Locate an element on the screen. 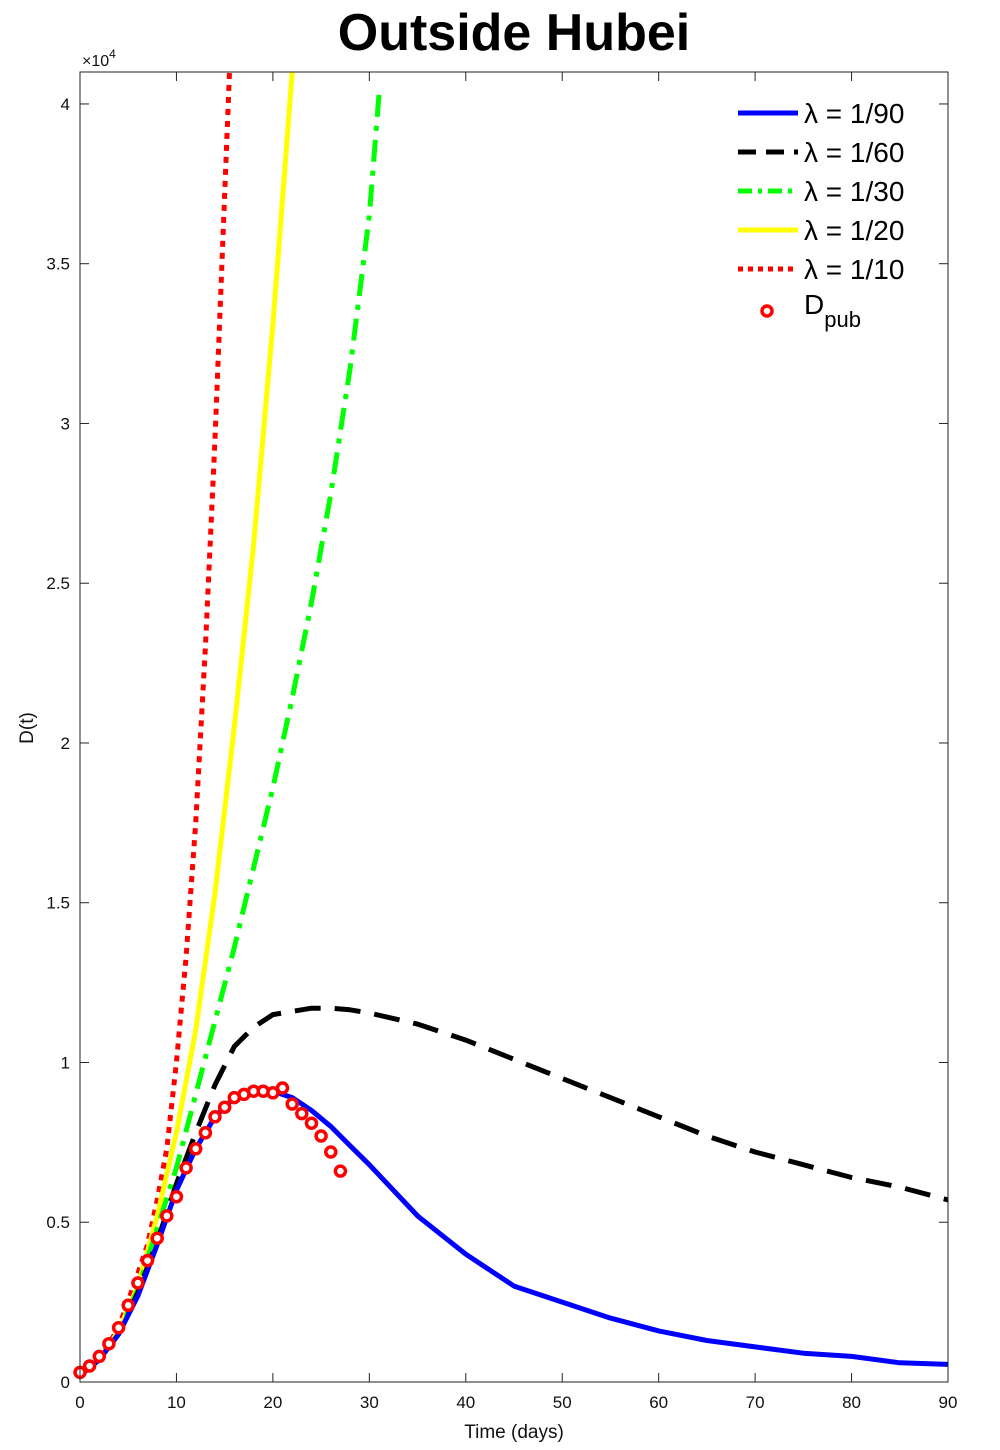 This screenshot has width=1000, height=1450. legend-label: λ = 1/20 is located at coordinates (854, 230).